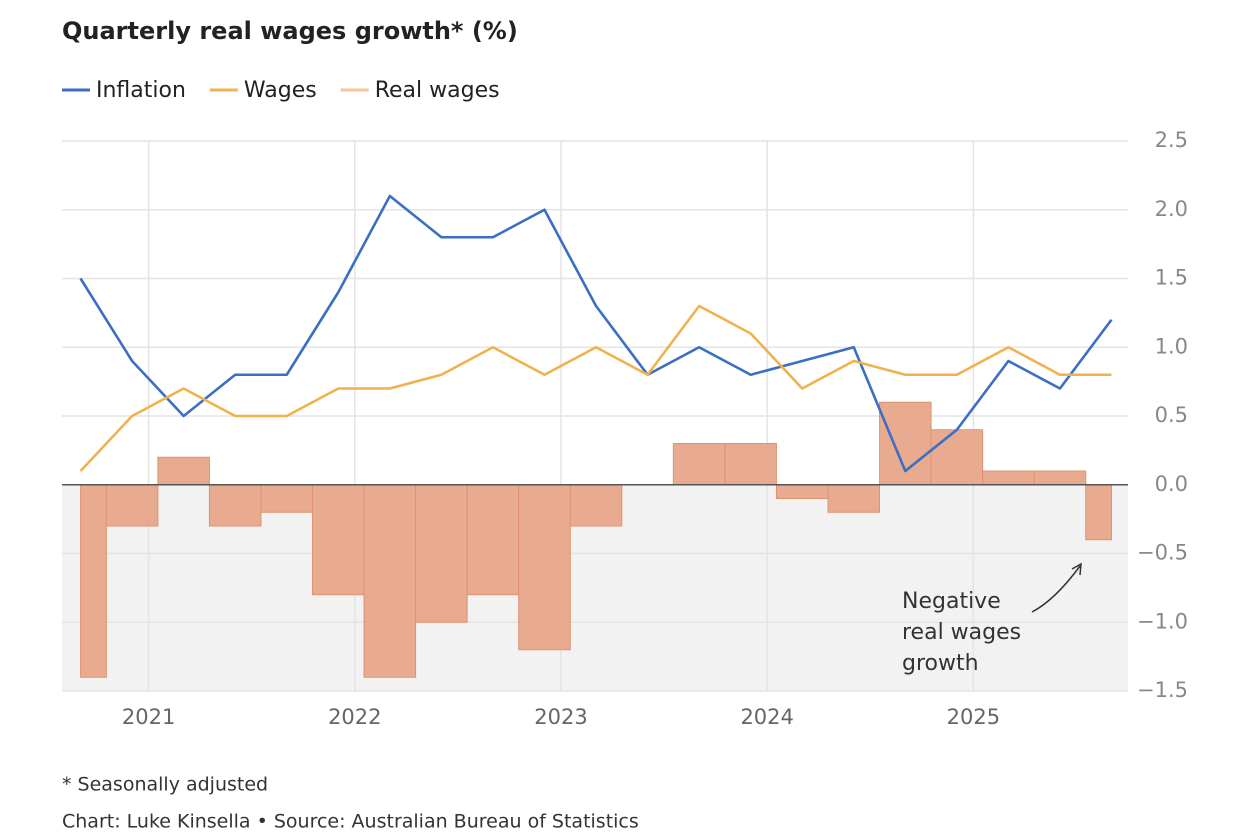 The width and height of the screenshot is (1248, 832). What do you see at coordinates (354, 717) in the screenshot?
I see `x-tick-label: 2022` at bounding box center [354, 717].